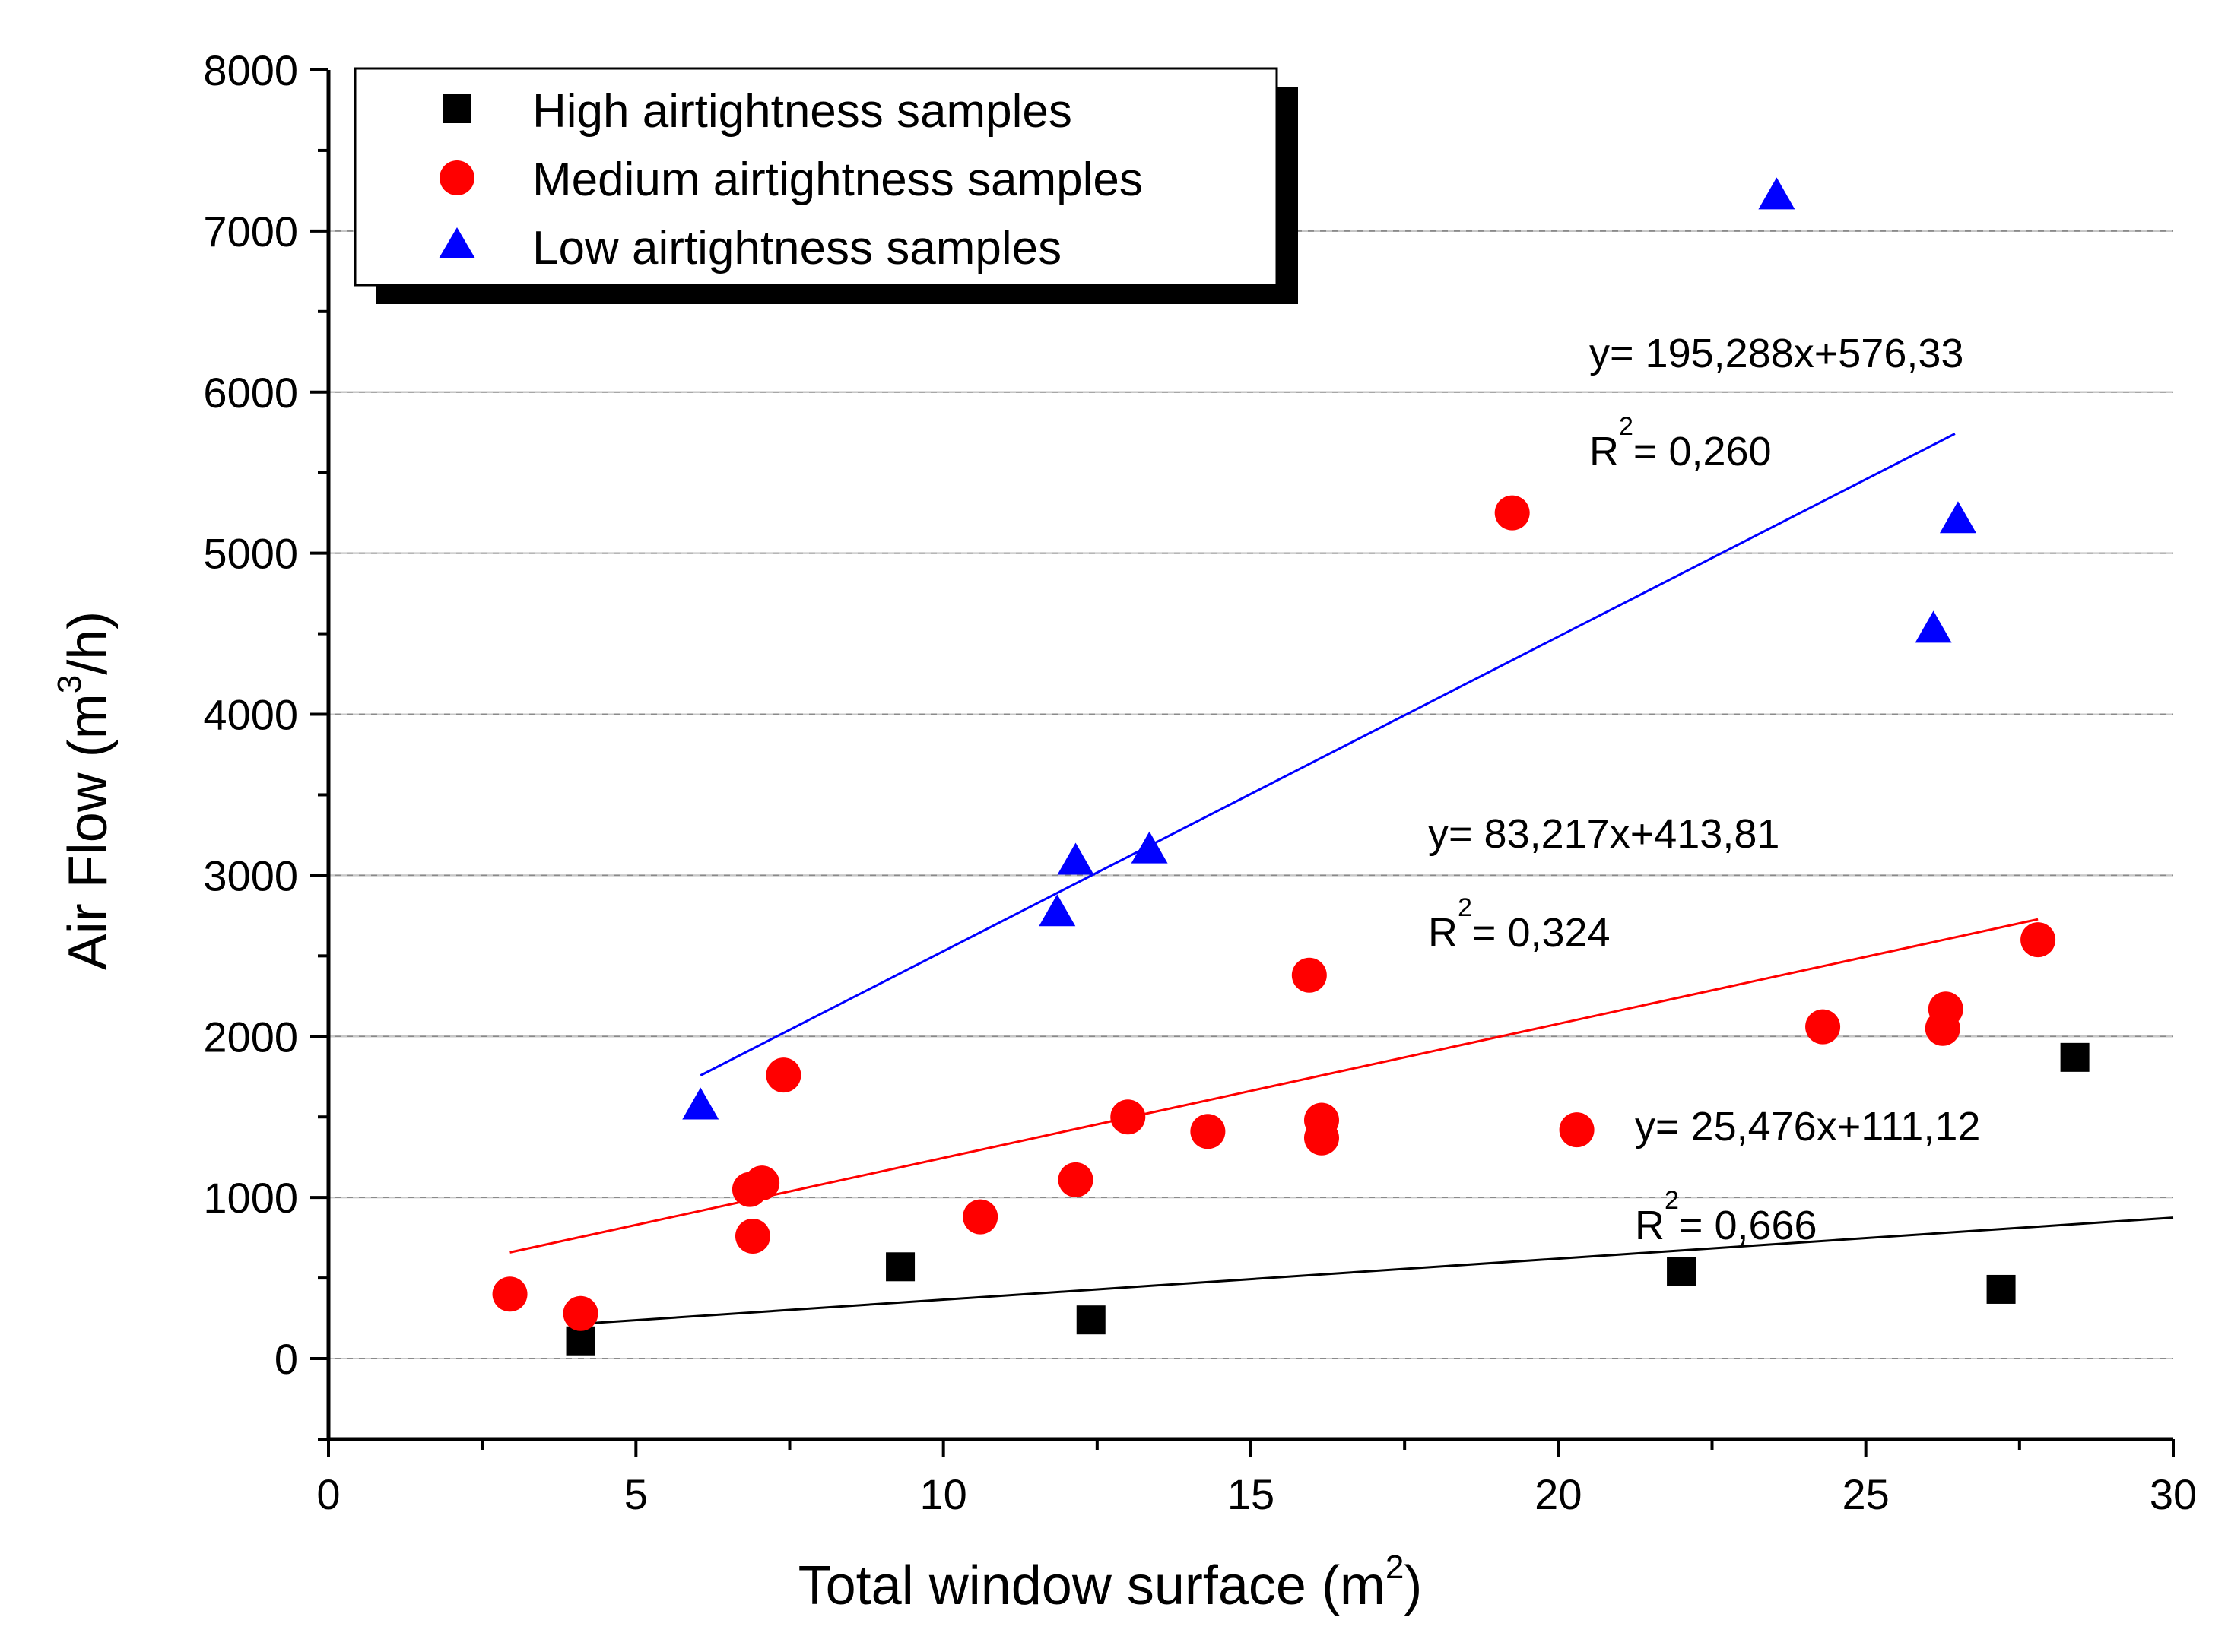 The height and width of the screenshot is (1652, 2228). What do you see at coordinates (251, 875) in the screenshot?
I see `y-tick-label: 3000` at bounding box center [251, 875].